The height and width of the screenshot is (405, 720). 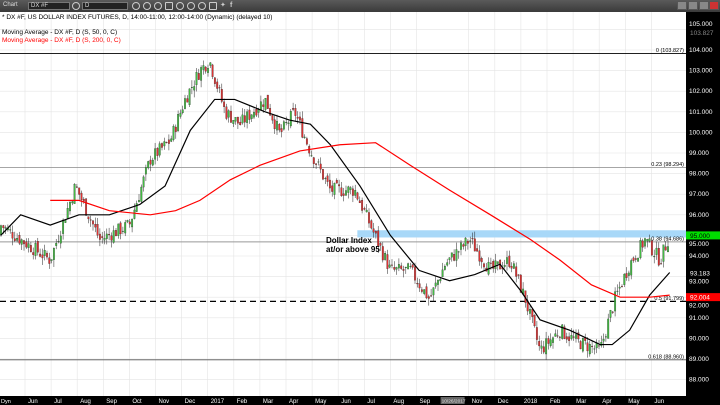 I want to click on price-tick-label: 92.000, so click(x=699, y=306).